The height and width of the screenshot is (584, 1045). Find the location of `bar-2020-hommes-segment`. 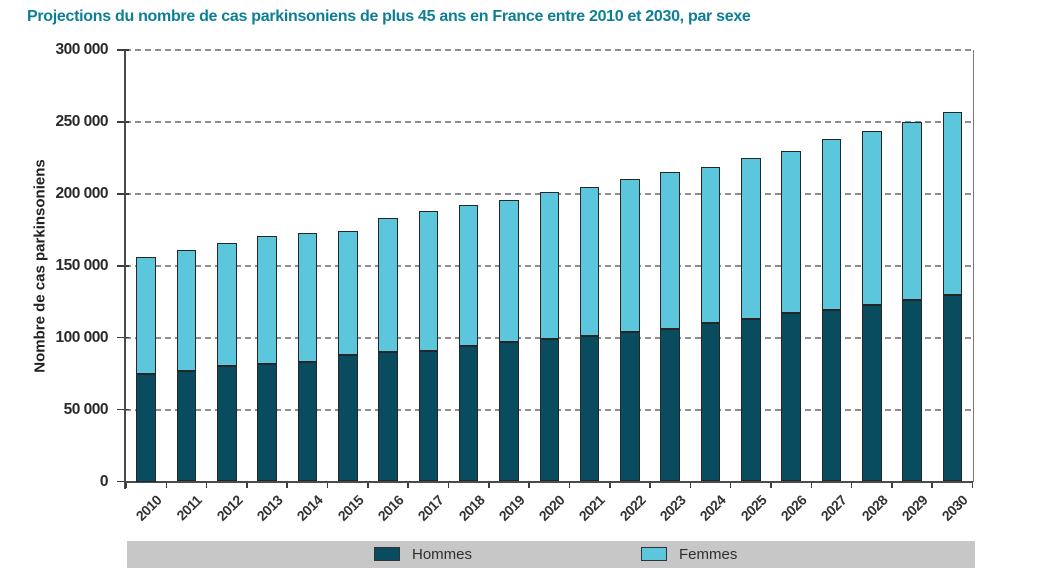

bar-2020-hommes-segment is located at coordinates (549, 410).